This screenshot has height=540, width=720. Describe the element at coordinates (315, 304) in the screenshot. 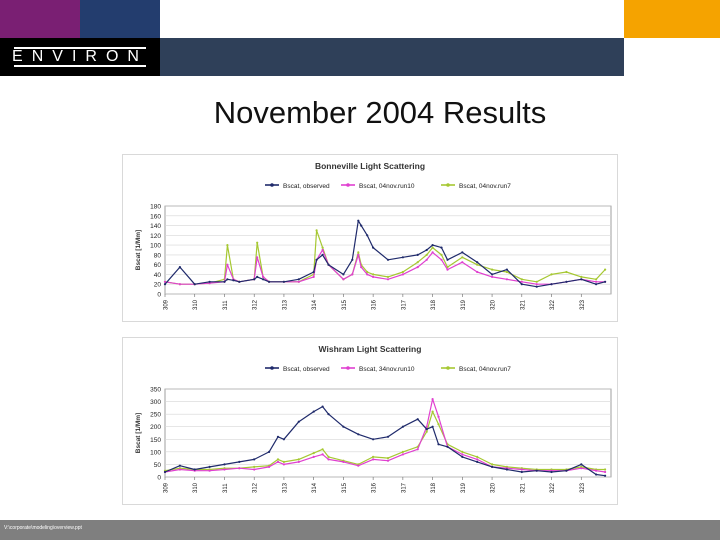

I see `x-tick-label: 314` at that location.